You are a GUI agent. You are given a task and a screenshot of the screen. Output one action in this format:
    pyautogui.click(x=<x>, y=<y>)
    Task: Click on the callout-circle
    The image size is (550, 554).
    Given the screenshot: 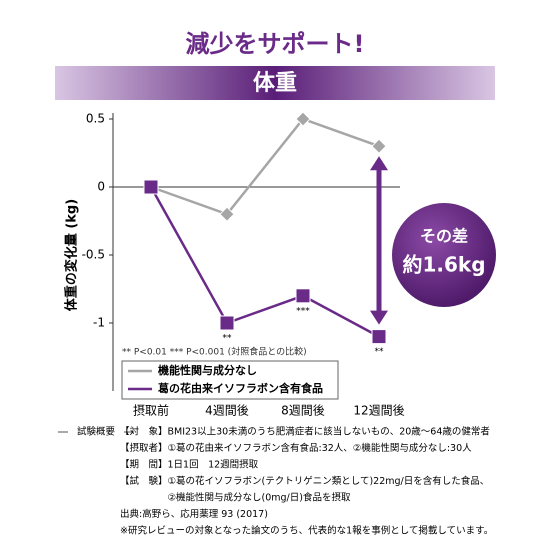 What is the action you would take?
    pyautogui.click(x=444, y=255)
    